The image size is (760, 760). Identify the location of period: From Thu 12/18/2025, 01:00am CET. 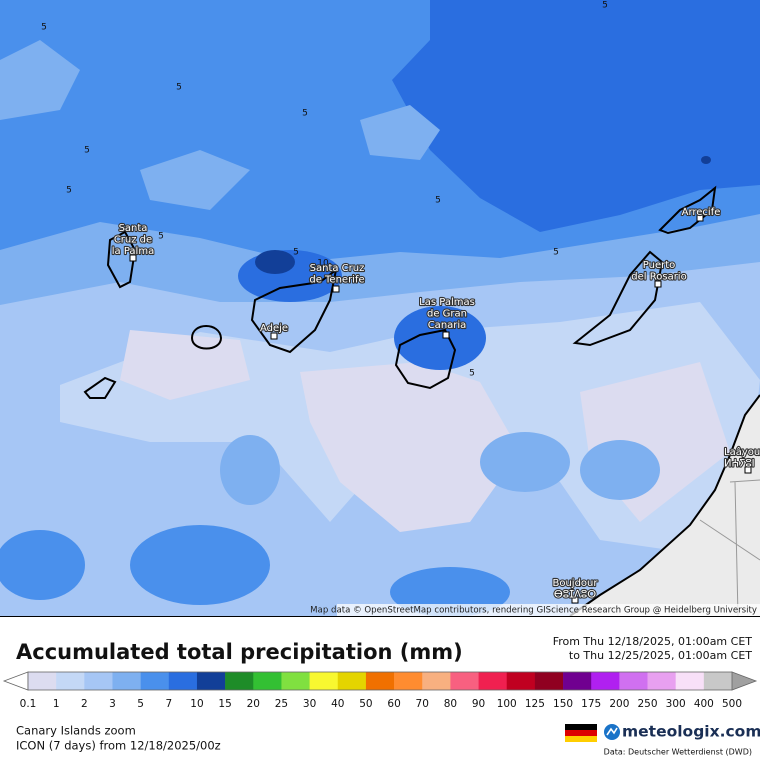
(653, 641).